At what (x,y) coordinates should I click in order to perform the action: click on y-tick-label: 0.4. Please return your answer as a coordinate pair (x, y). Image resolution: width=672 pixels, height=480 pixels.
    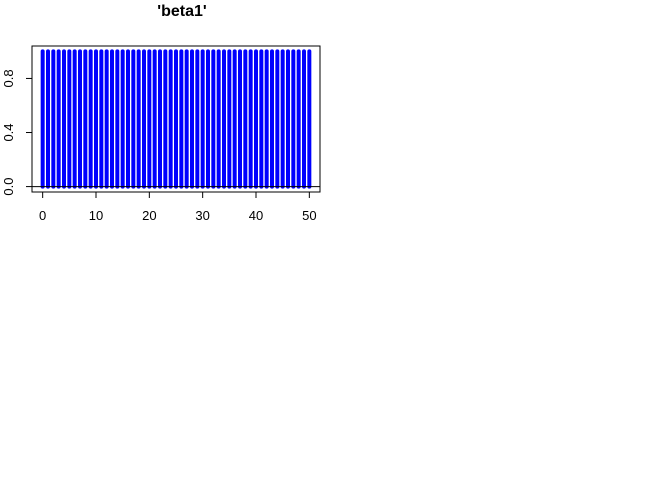
    Looking at the image, I should click on (8, 132).